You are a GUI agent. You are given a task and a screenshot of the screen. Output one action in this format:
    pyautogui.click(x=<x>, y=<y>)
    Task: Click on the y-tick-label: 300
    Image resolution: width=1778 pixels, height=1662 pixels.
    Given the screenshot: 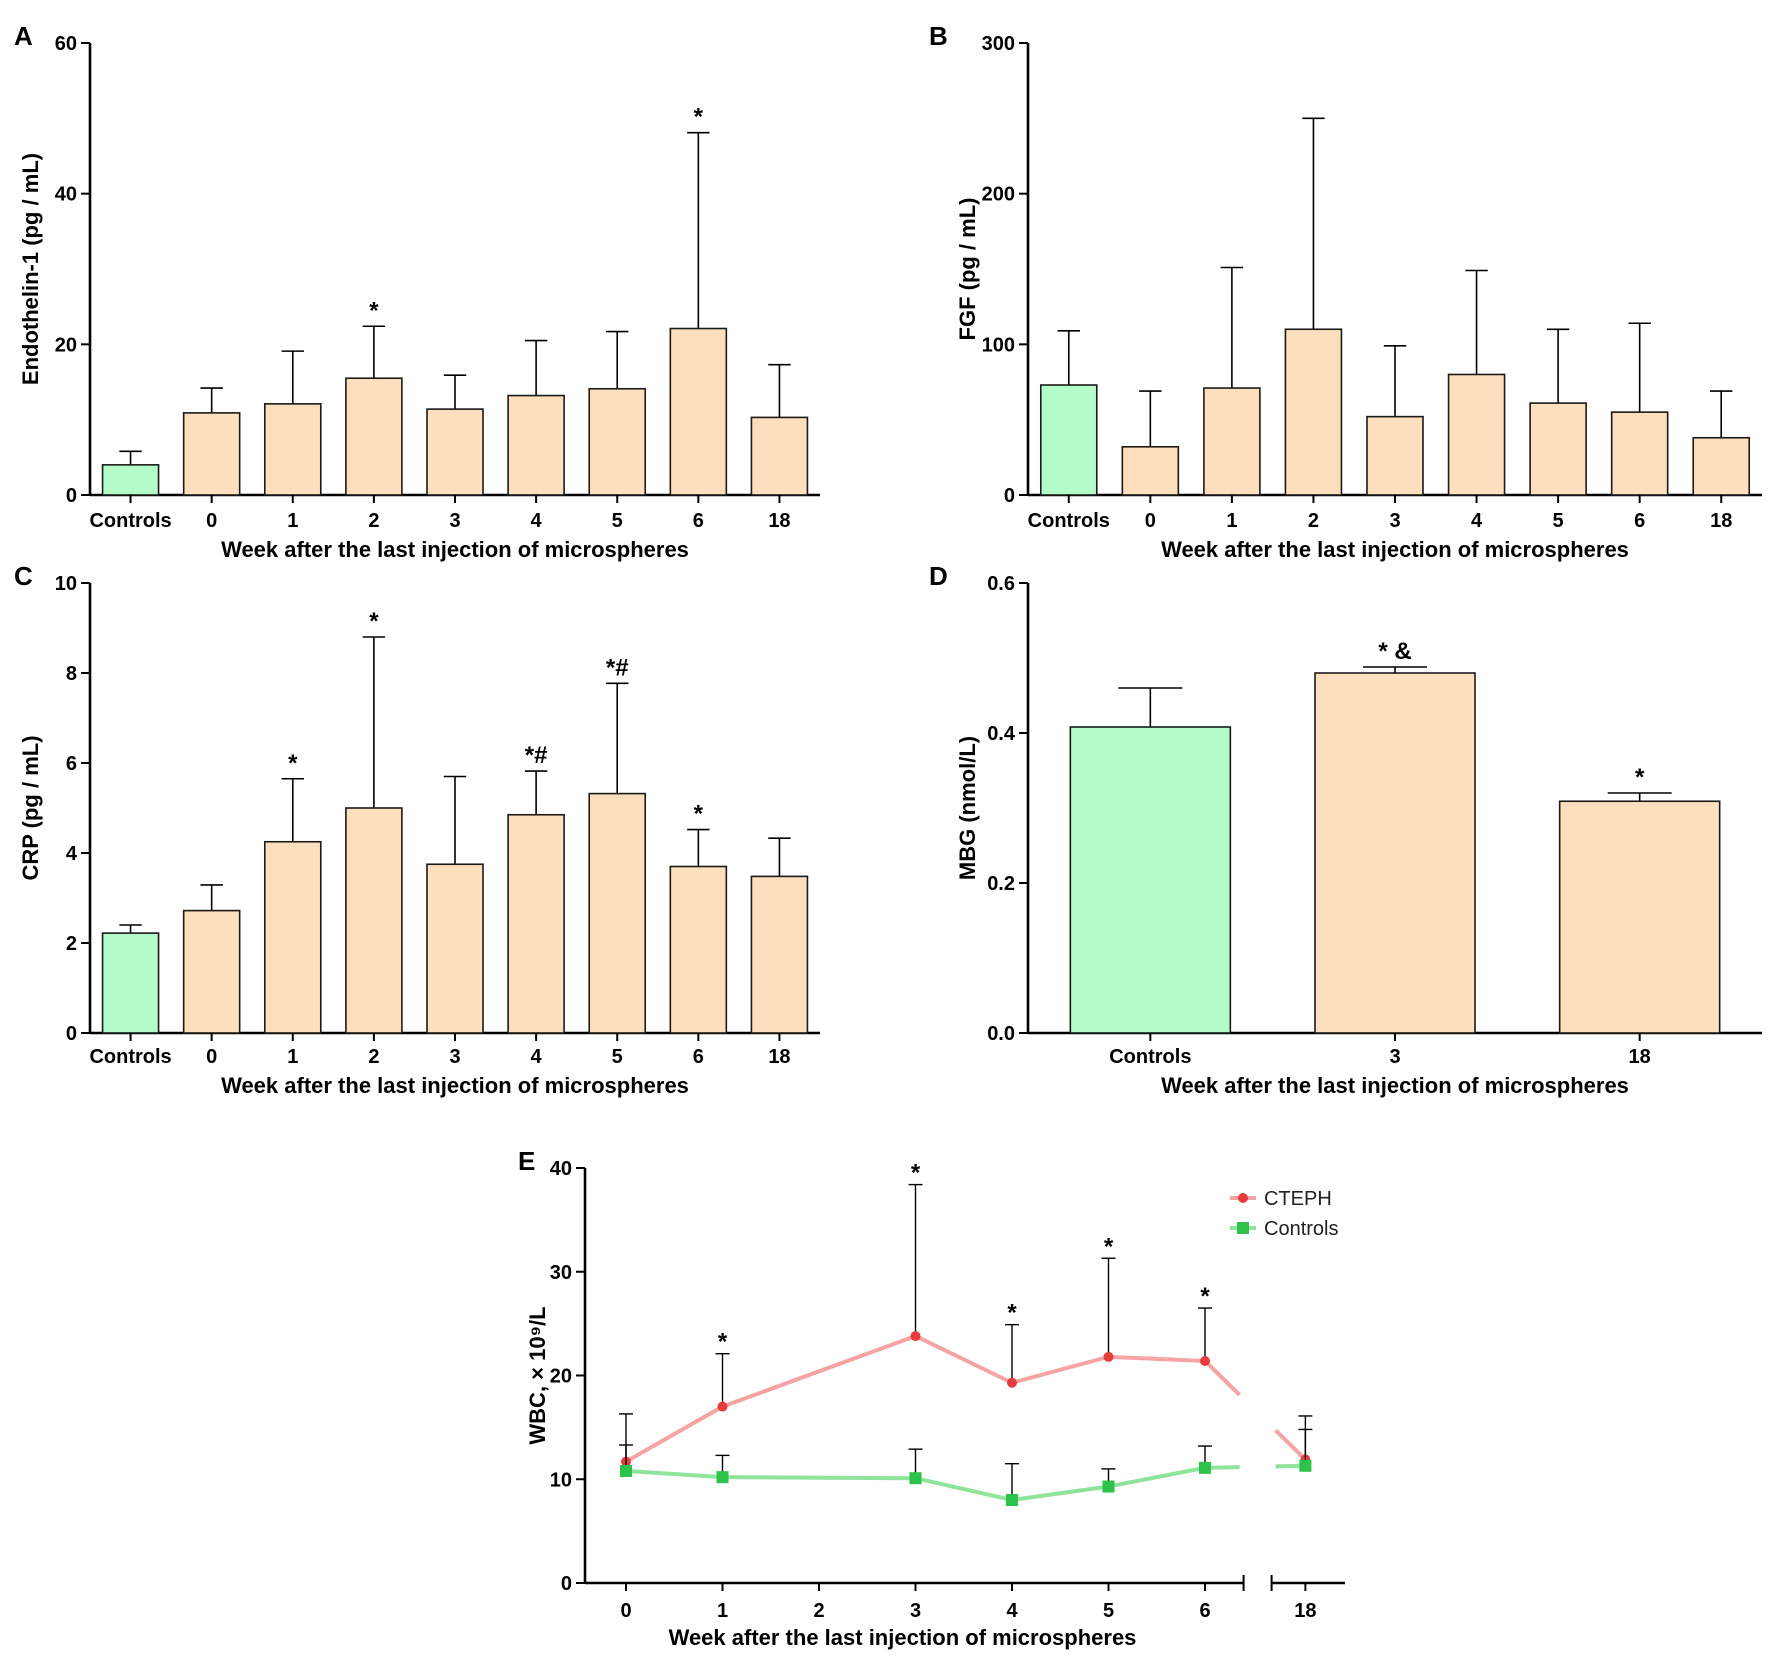 What is the action you would take?
    pyautogui.click(x=998, y=44)
    